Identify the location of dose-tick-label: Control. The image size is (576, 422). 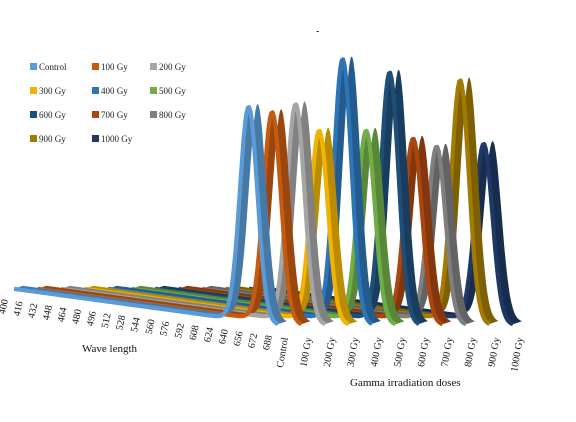
(283, 352).